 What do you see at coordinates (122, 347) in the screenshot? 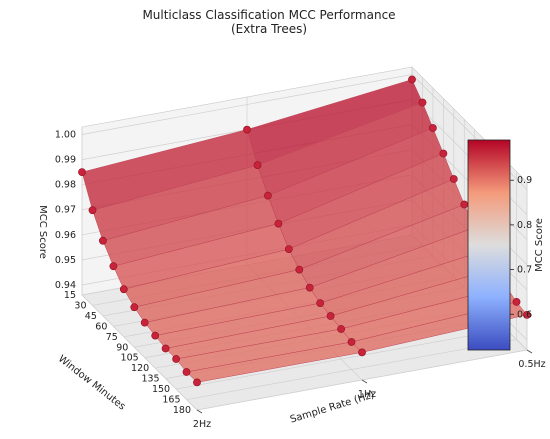
I see `y-tick-label: 90` at bounding box center [122, 347].